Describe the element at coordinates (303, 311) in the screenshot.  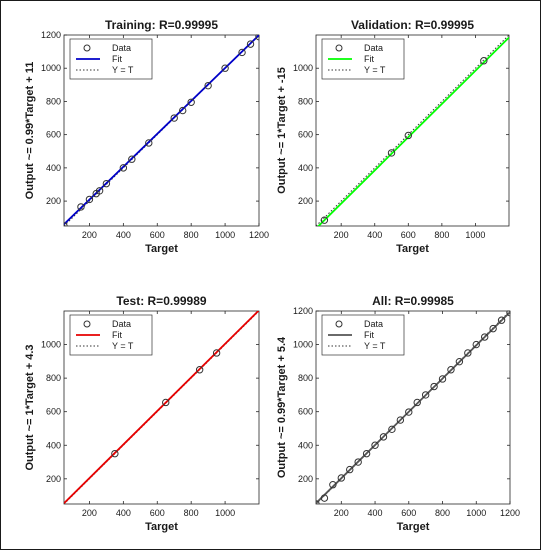
I see `y-tick-label: 1200` at that location.